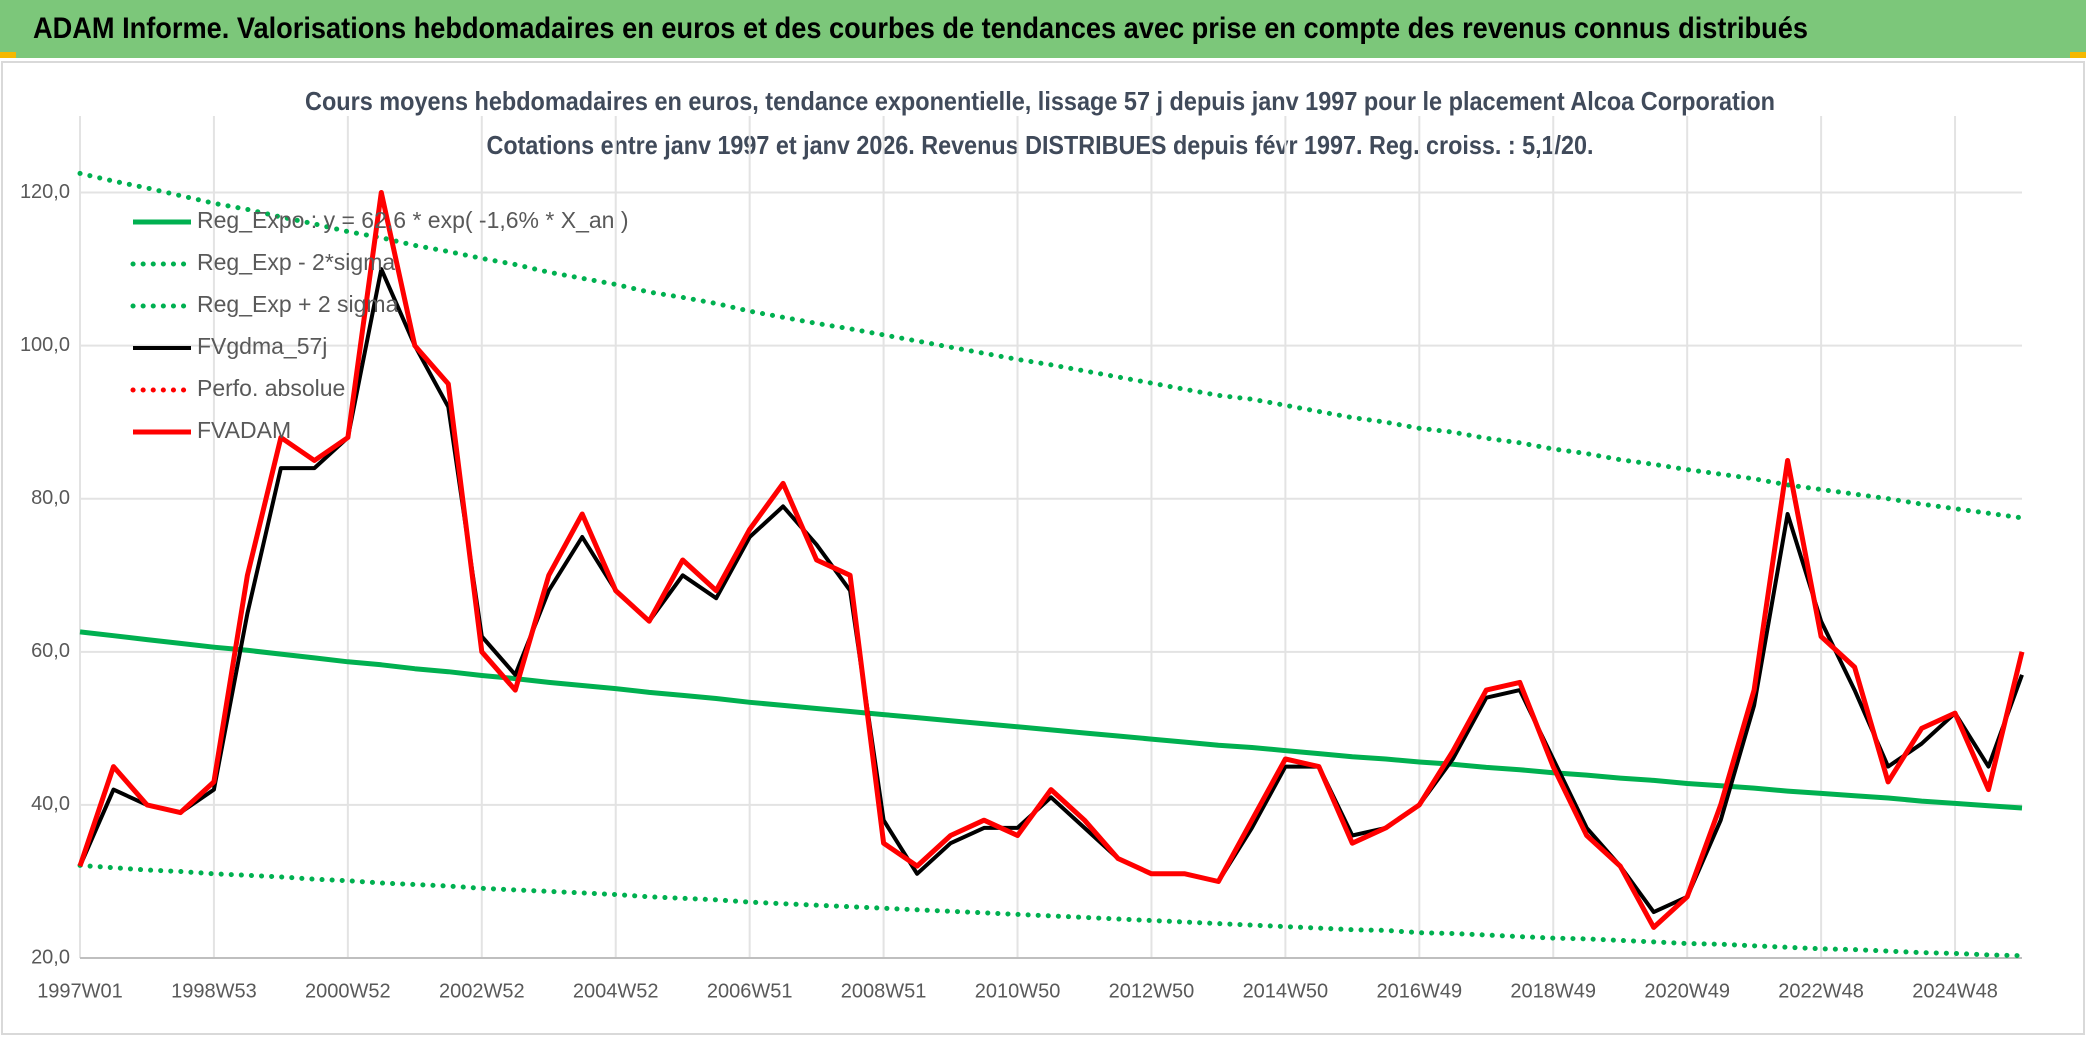 The width and height of the screenshot is (2086, 1037). Describe the element at coordinates (296, 262) in the screenshot. I see `legend-label: Reg_Exp - 2*sigma` at that location.